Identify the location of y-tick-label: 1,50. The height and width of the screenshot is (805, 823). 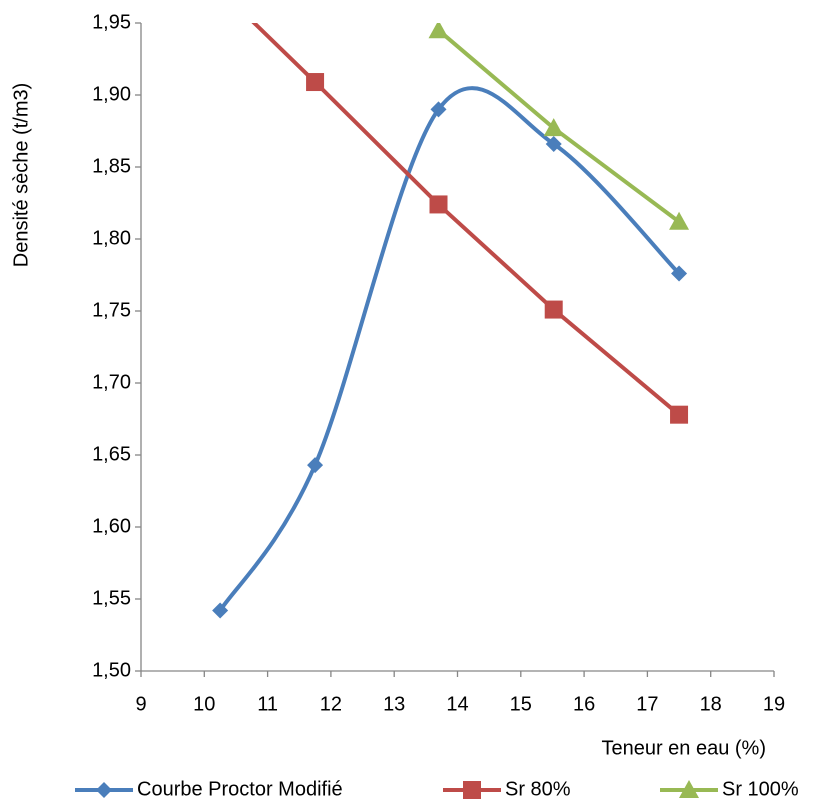
(111, 670).